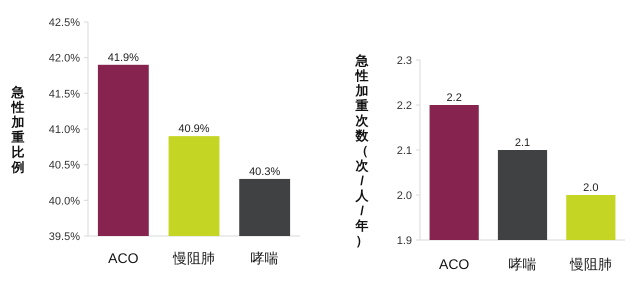 The image size is (640, 282). I want to click on y-tick-label: 41.0%, so click(64, 130).